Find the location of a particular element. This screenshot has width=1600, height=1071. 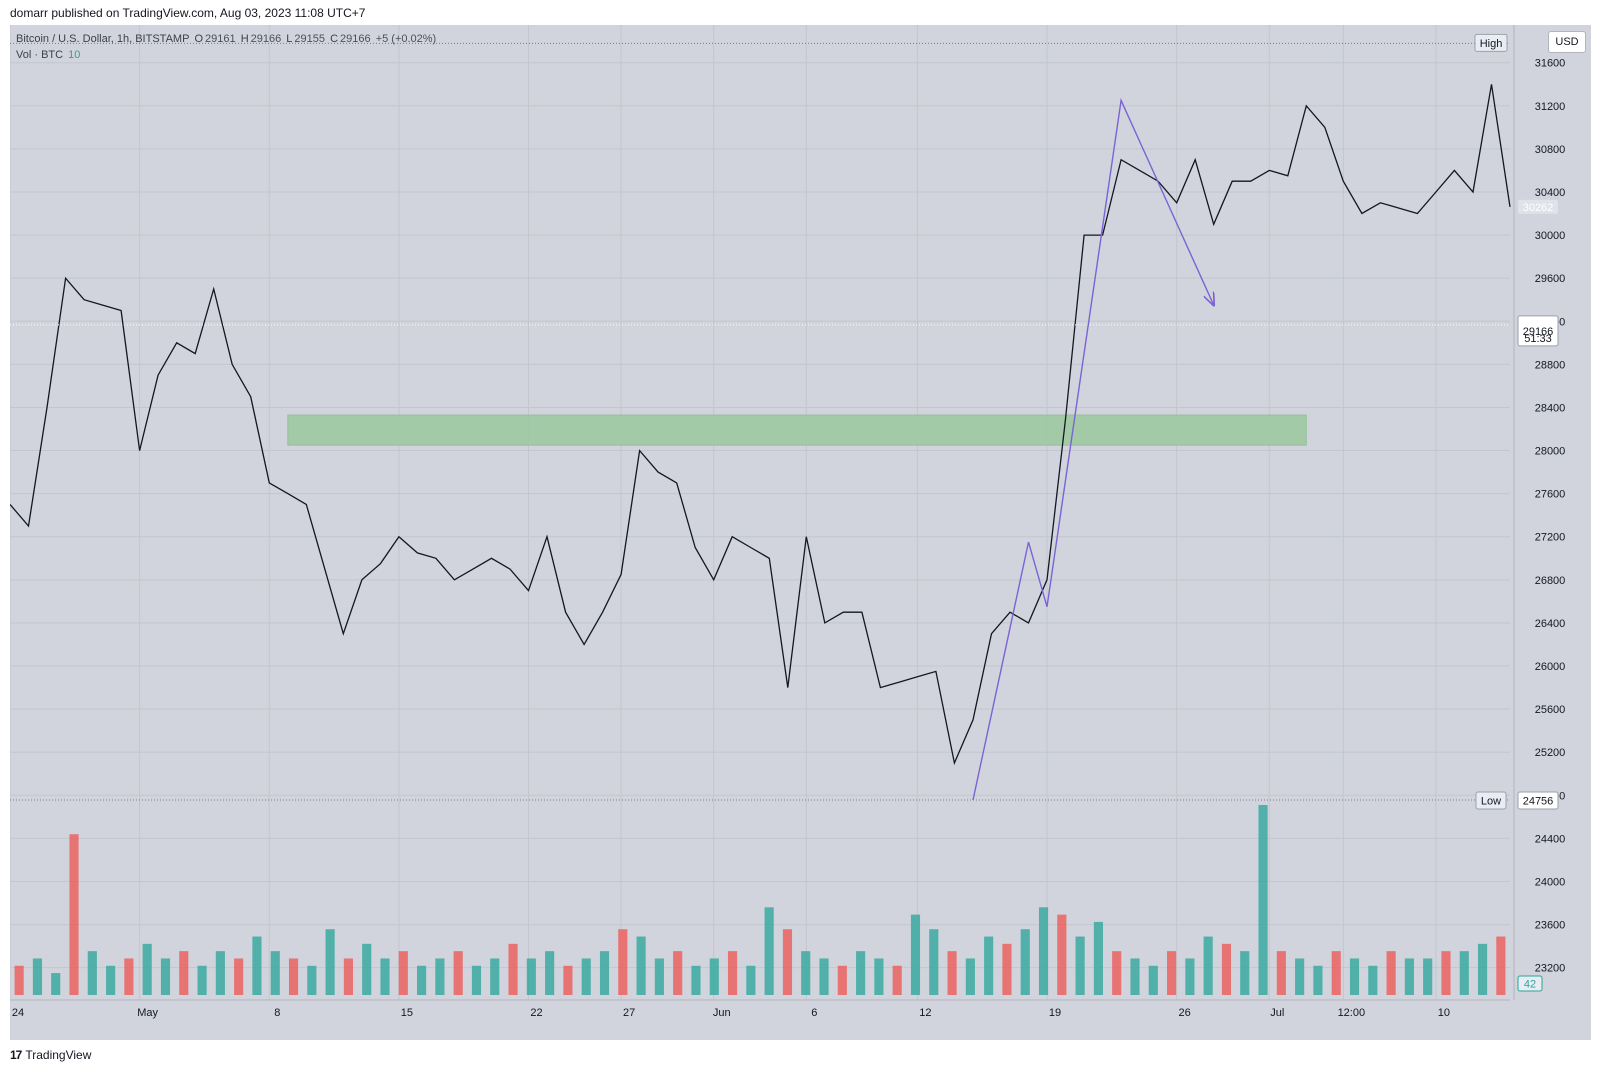

legend-close-label: C is located at coordinates (334, 39).